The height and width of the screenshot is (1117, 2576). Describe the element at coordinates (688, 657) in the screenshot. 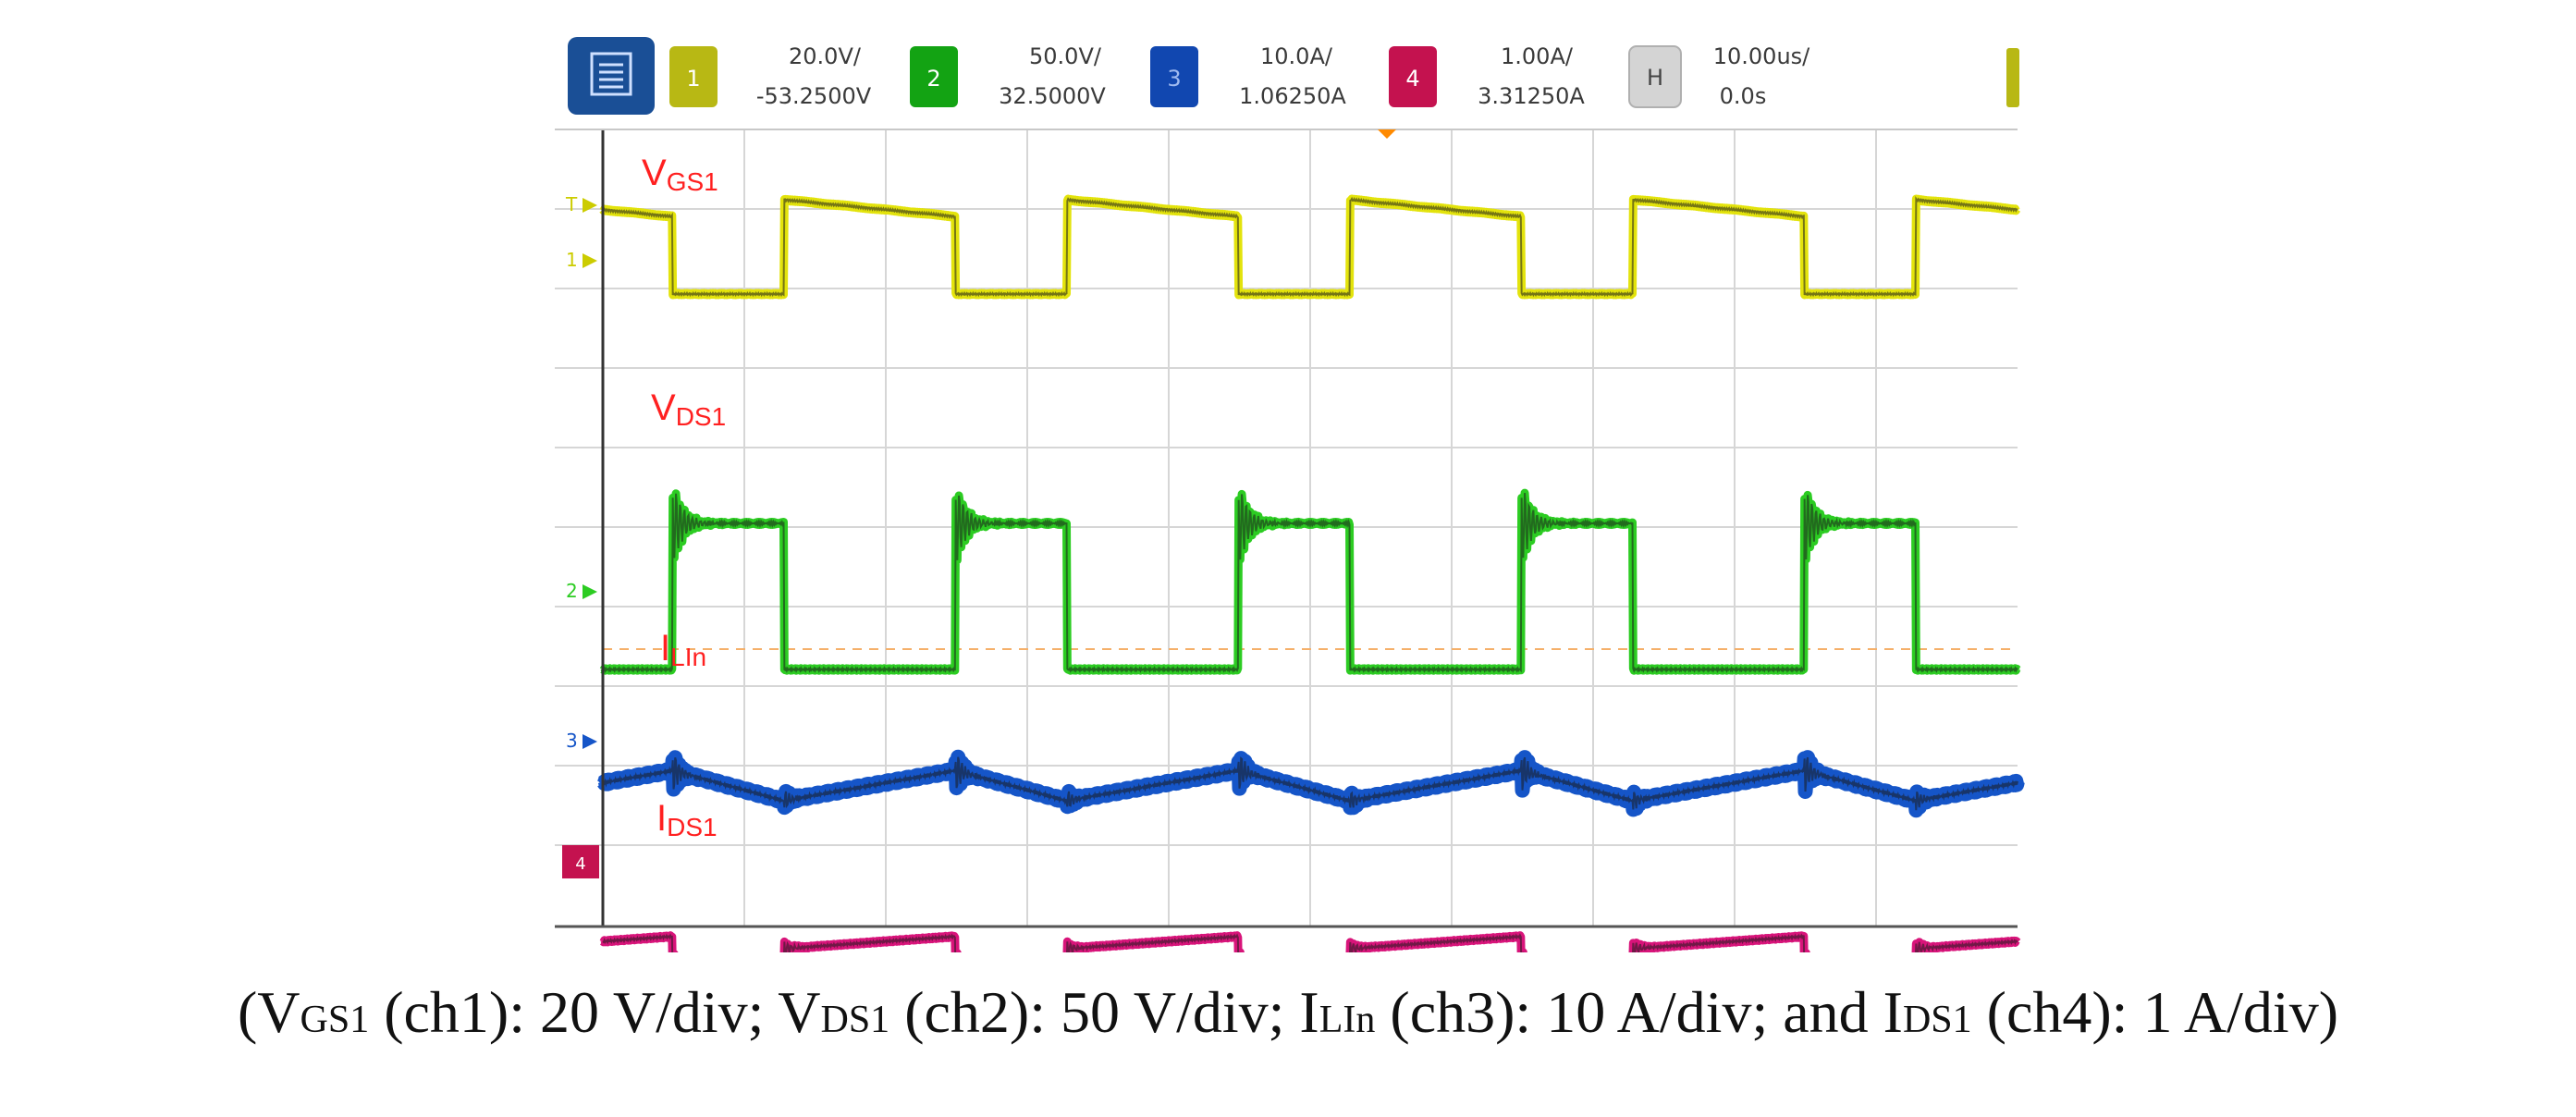

I see `trace-label-sub: LIn` at that location.